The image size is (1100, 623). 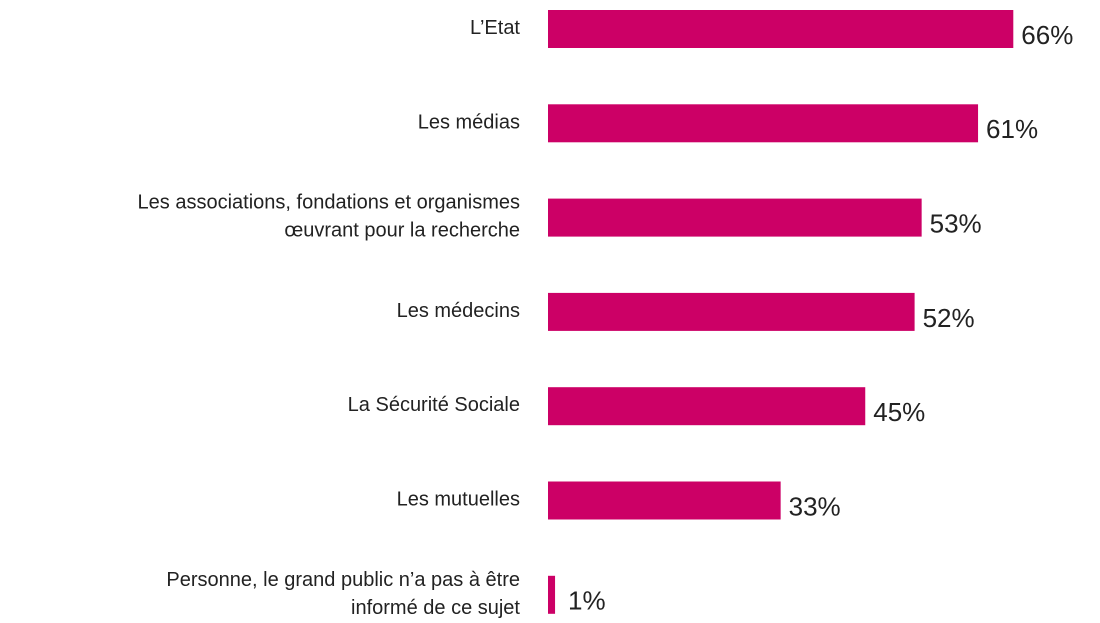 I want to click on category-label: La Sécurité Sociale, so click(x=434, y=405).